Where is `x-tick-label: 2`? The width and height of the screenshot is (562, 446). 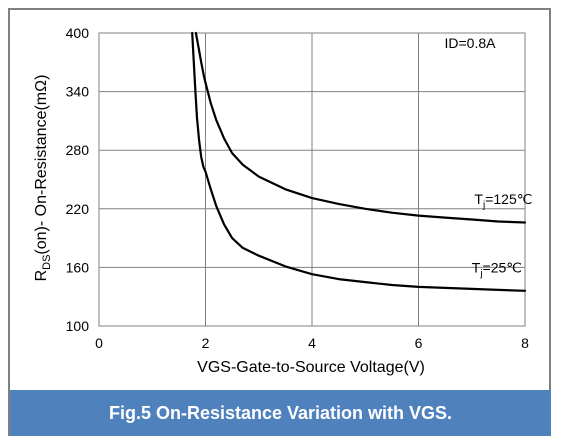
x-tick-label: 2 is located at coordinates (206, 343).